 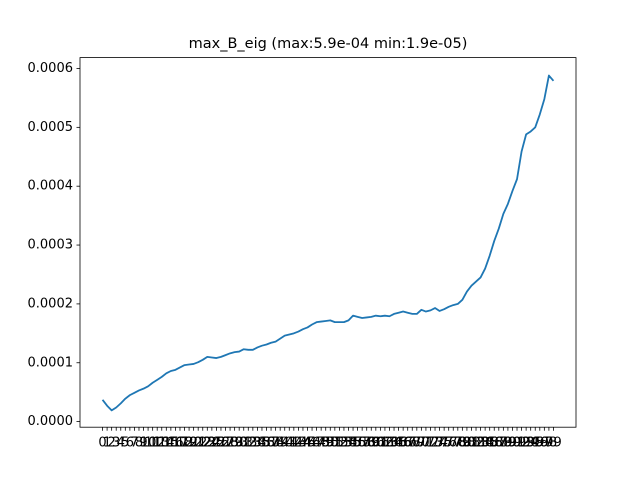 What do you see at coordinates (380, 443) in the screenshot?
I see `x-tick-label: 61` at bounding box center [380, 443].